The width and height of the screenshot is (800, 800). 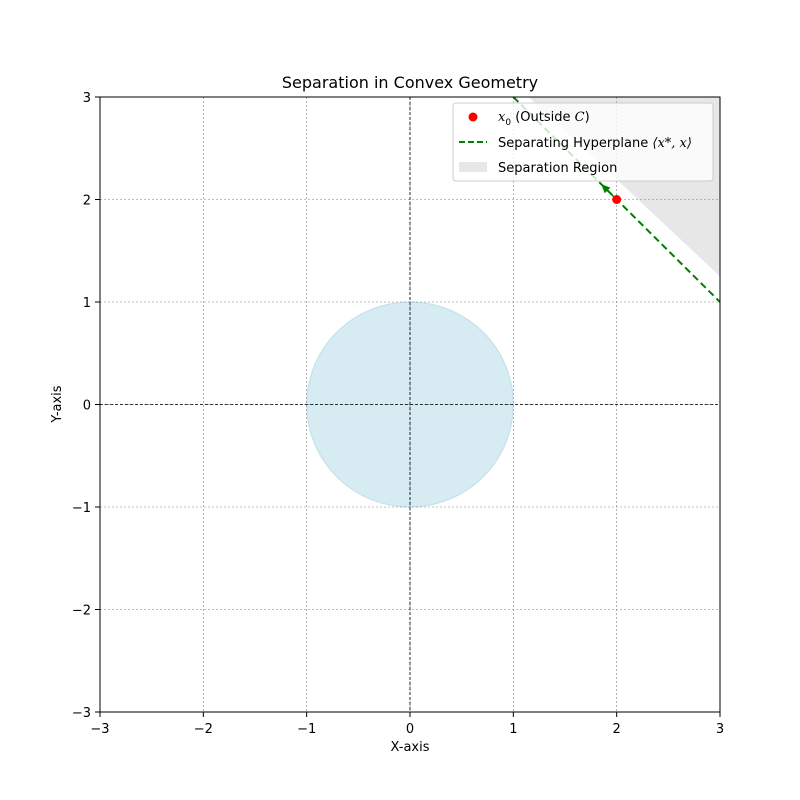 What do you see at coordinates (410, 729) in the screenshot?
I see `x-tick-label: 0` at bounding box center [410, 729].